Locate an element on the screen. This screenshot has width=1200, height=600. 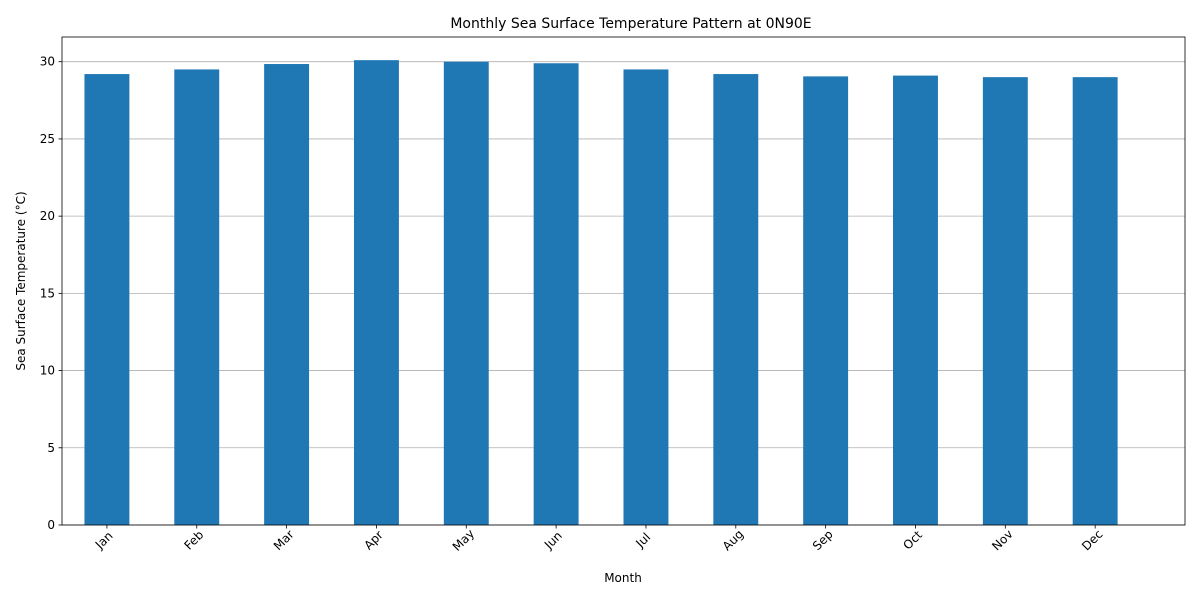
y-tick-label: 25 is located at coordinates (47, 139).